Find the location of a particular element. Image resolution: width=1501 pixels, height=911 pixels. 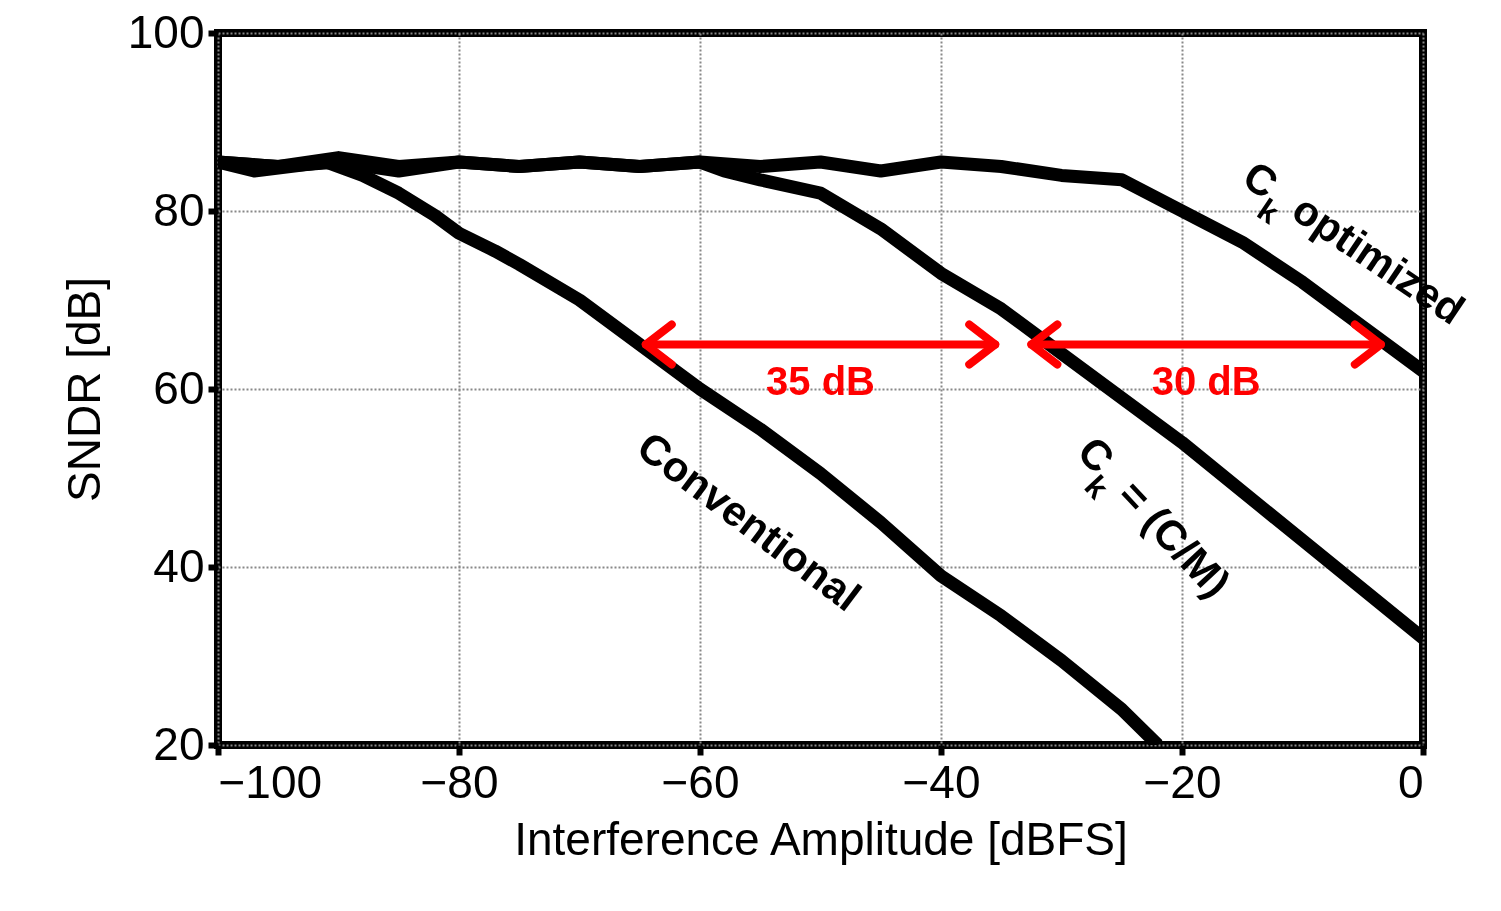

annotation: 30 dB is located at coordinates (1206, 380).